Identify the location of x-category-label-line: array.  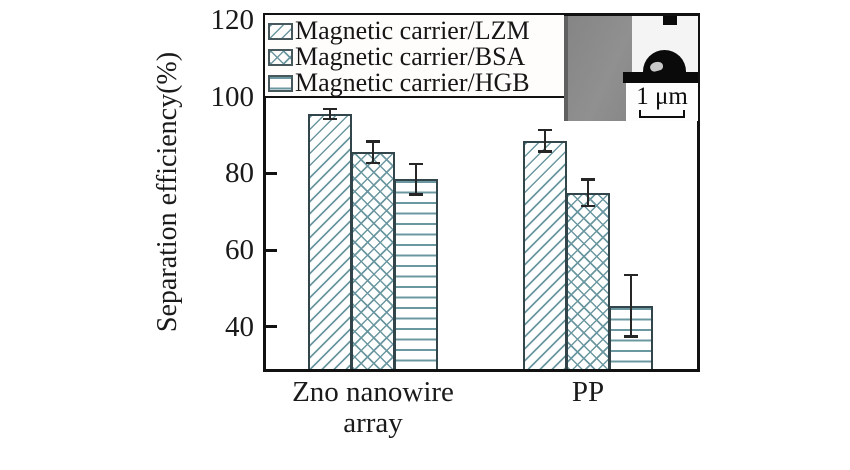
(373, 423).